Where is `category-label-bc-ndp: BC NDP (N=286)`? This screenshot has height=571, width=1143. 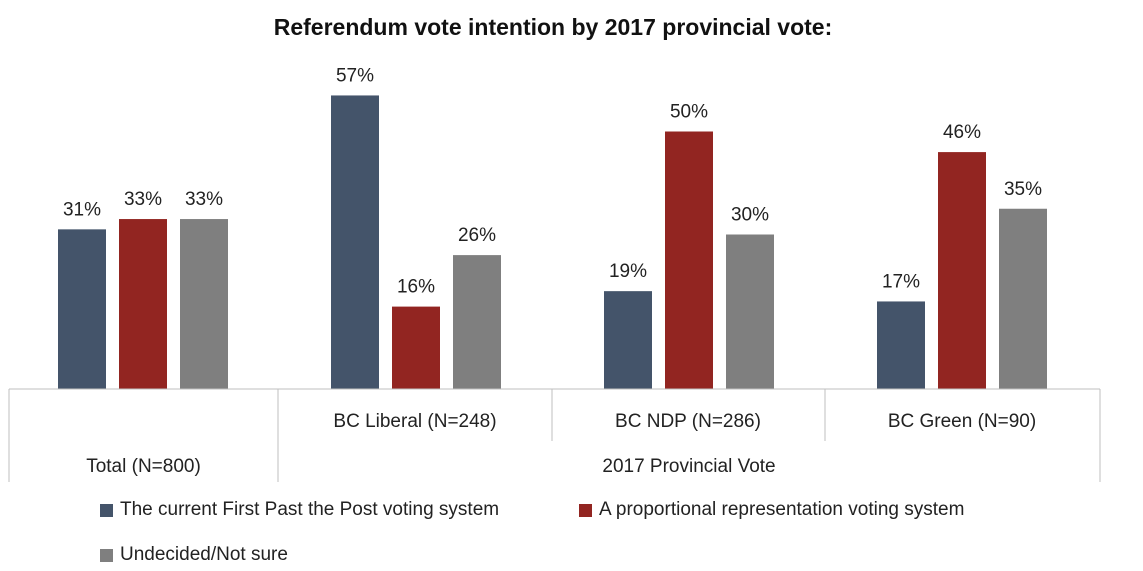
category-label-bc-ndp: BC NDP (N=286) is located at coordinates (688, 421).